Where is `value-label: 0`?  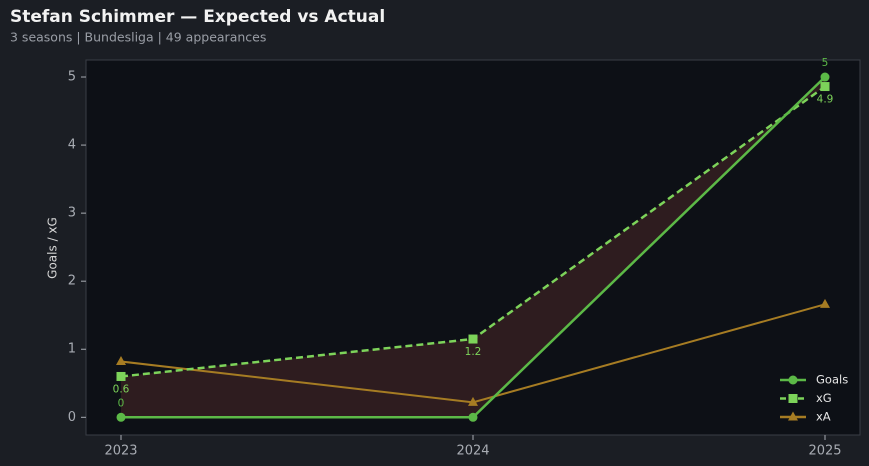
value-label: 0 is located at coordinates (121, 403).